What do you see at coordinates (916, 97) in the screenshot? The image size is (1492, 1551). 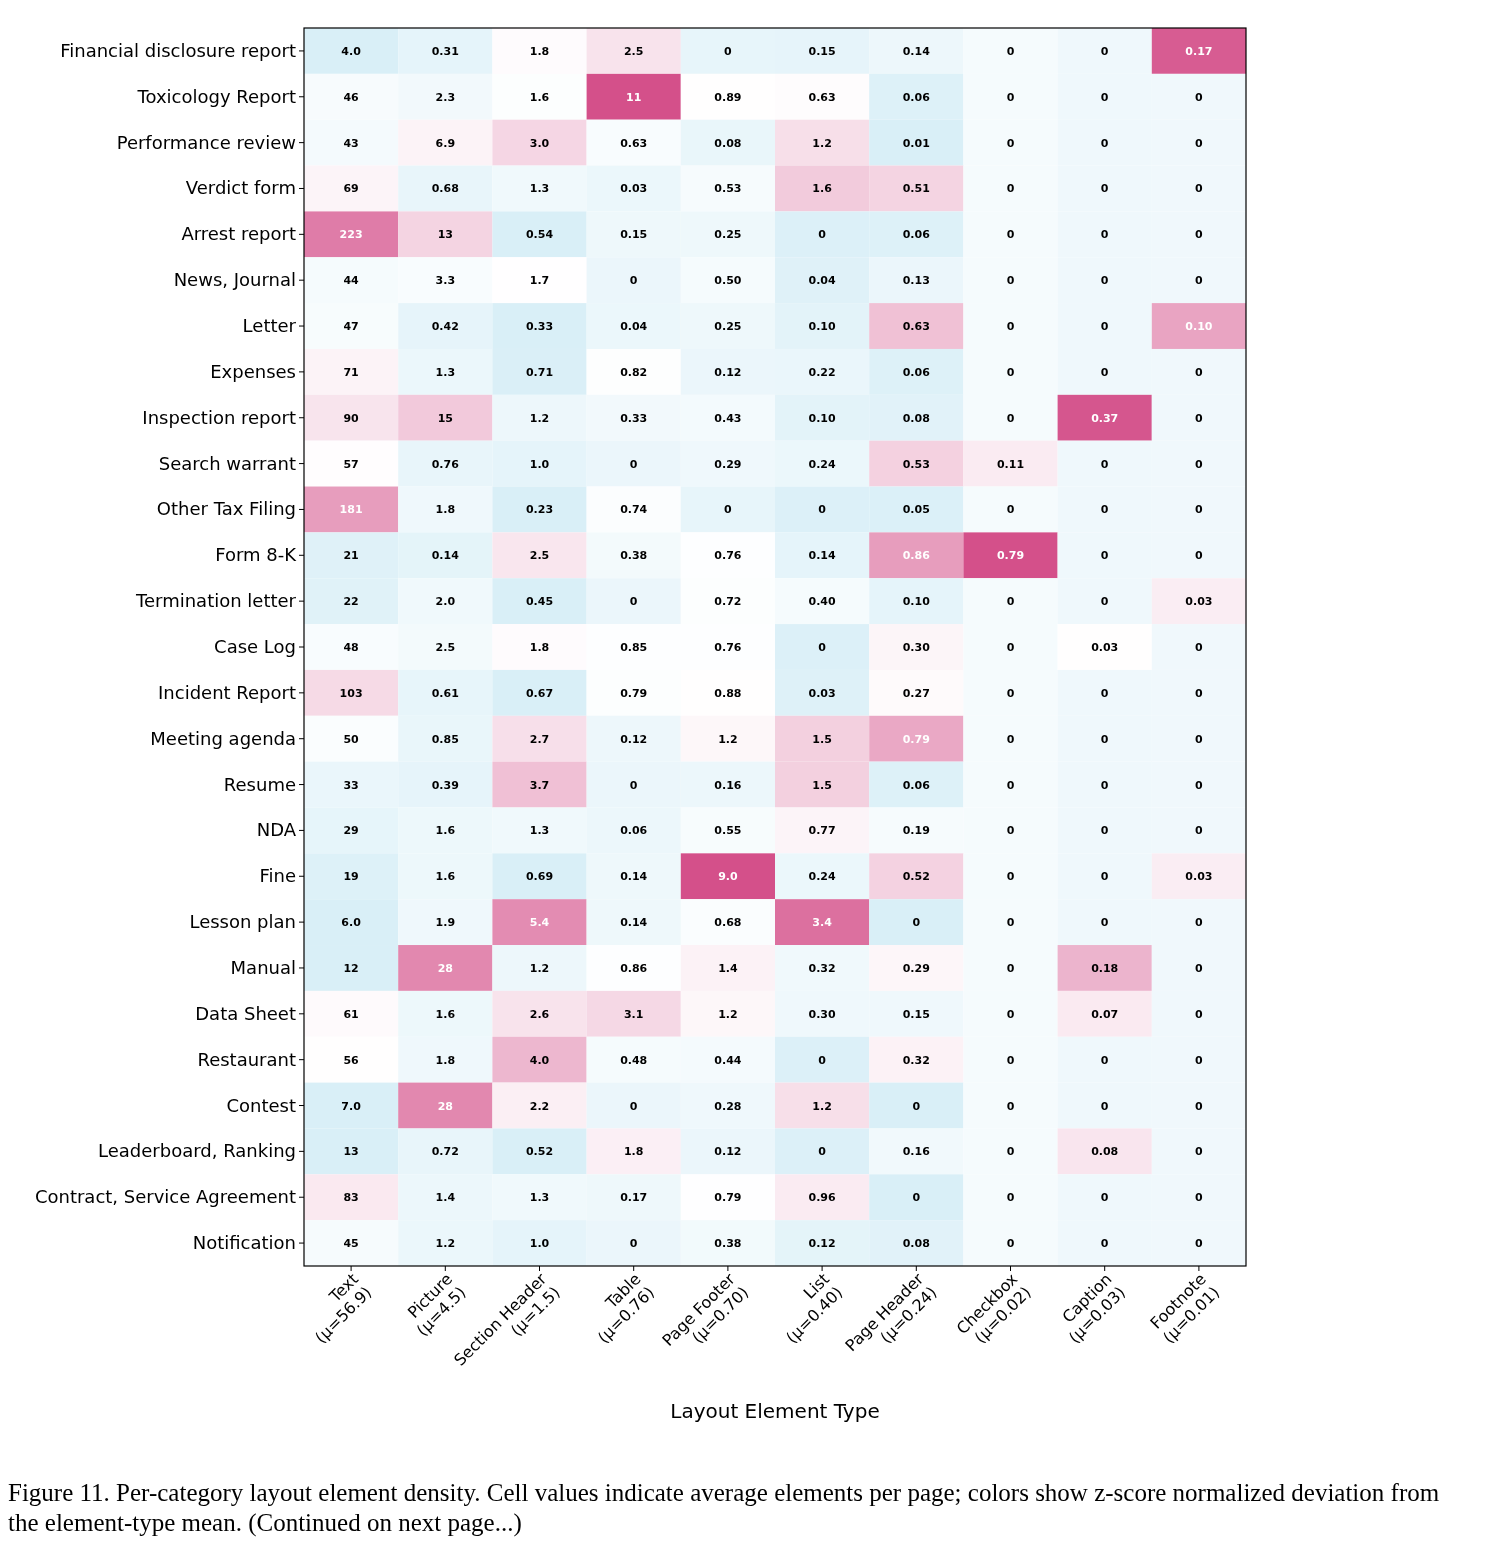 I see `data-label: 0.06` at bounding box center [916, 97].